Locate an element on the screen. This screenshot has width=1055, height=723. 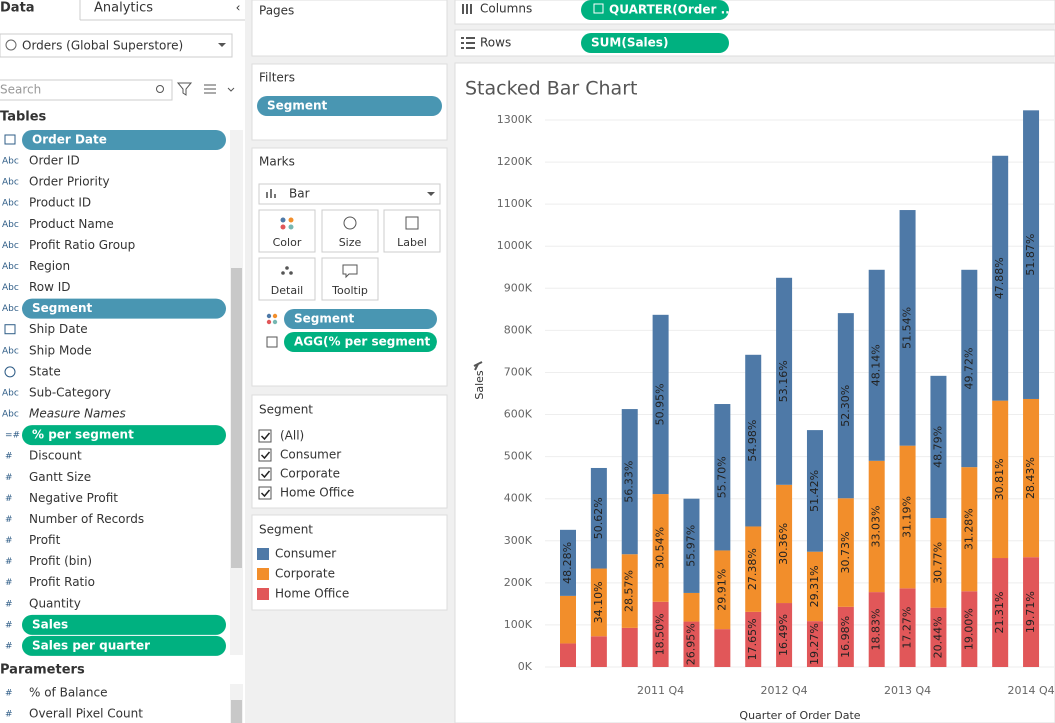
field: % per segment is located at coordinates (83, 435).